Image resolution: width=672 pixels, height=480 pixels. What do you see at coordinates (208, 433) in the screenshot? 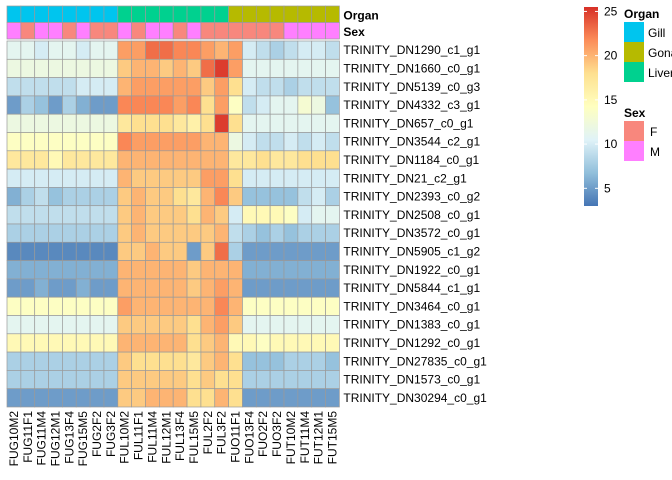
I see `column-label: FUL2F2` at bounding box center [208, 433].